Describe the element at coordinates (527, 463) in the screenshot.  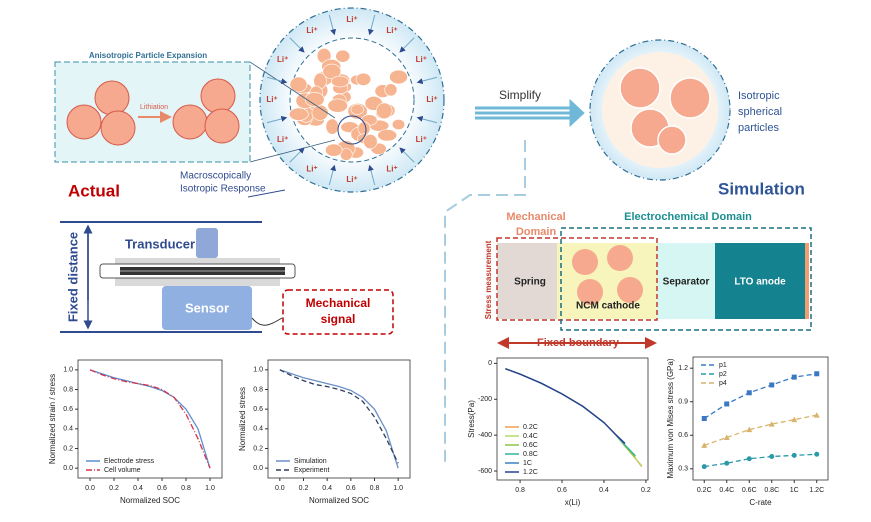
I see `legend-label: 1C` at that location.